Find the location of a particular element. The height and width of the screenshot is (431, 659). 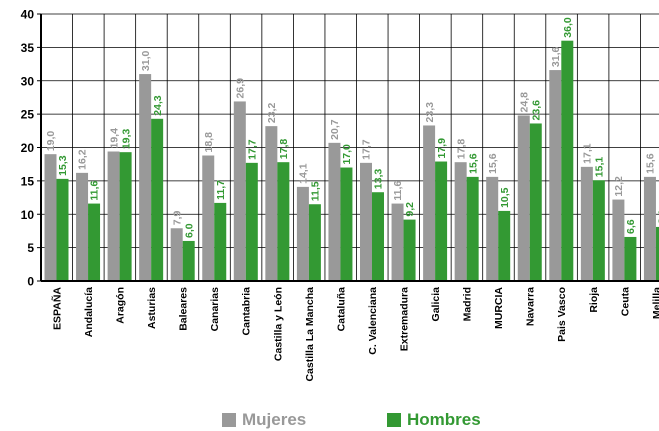

data-label-mujeres: 17,8 is located at coordinates (461, 149).